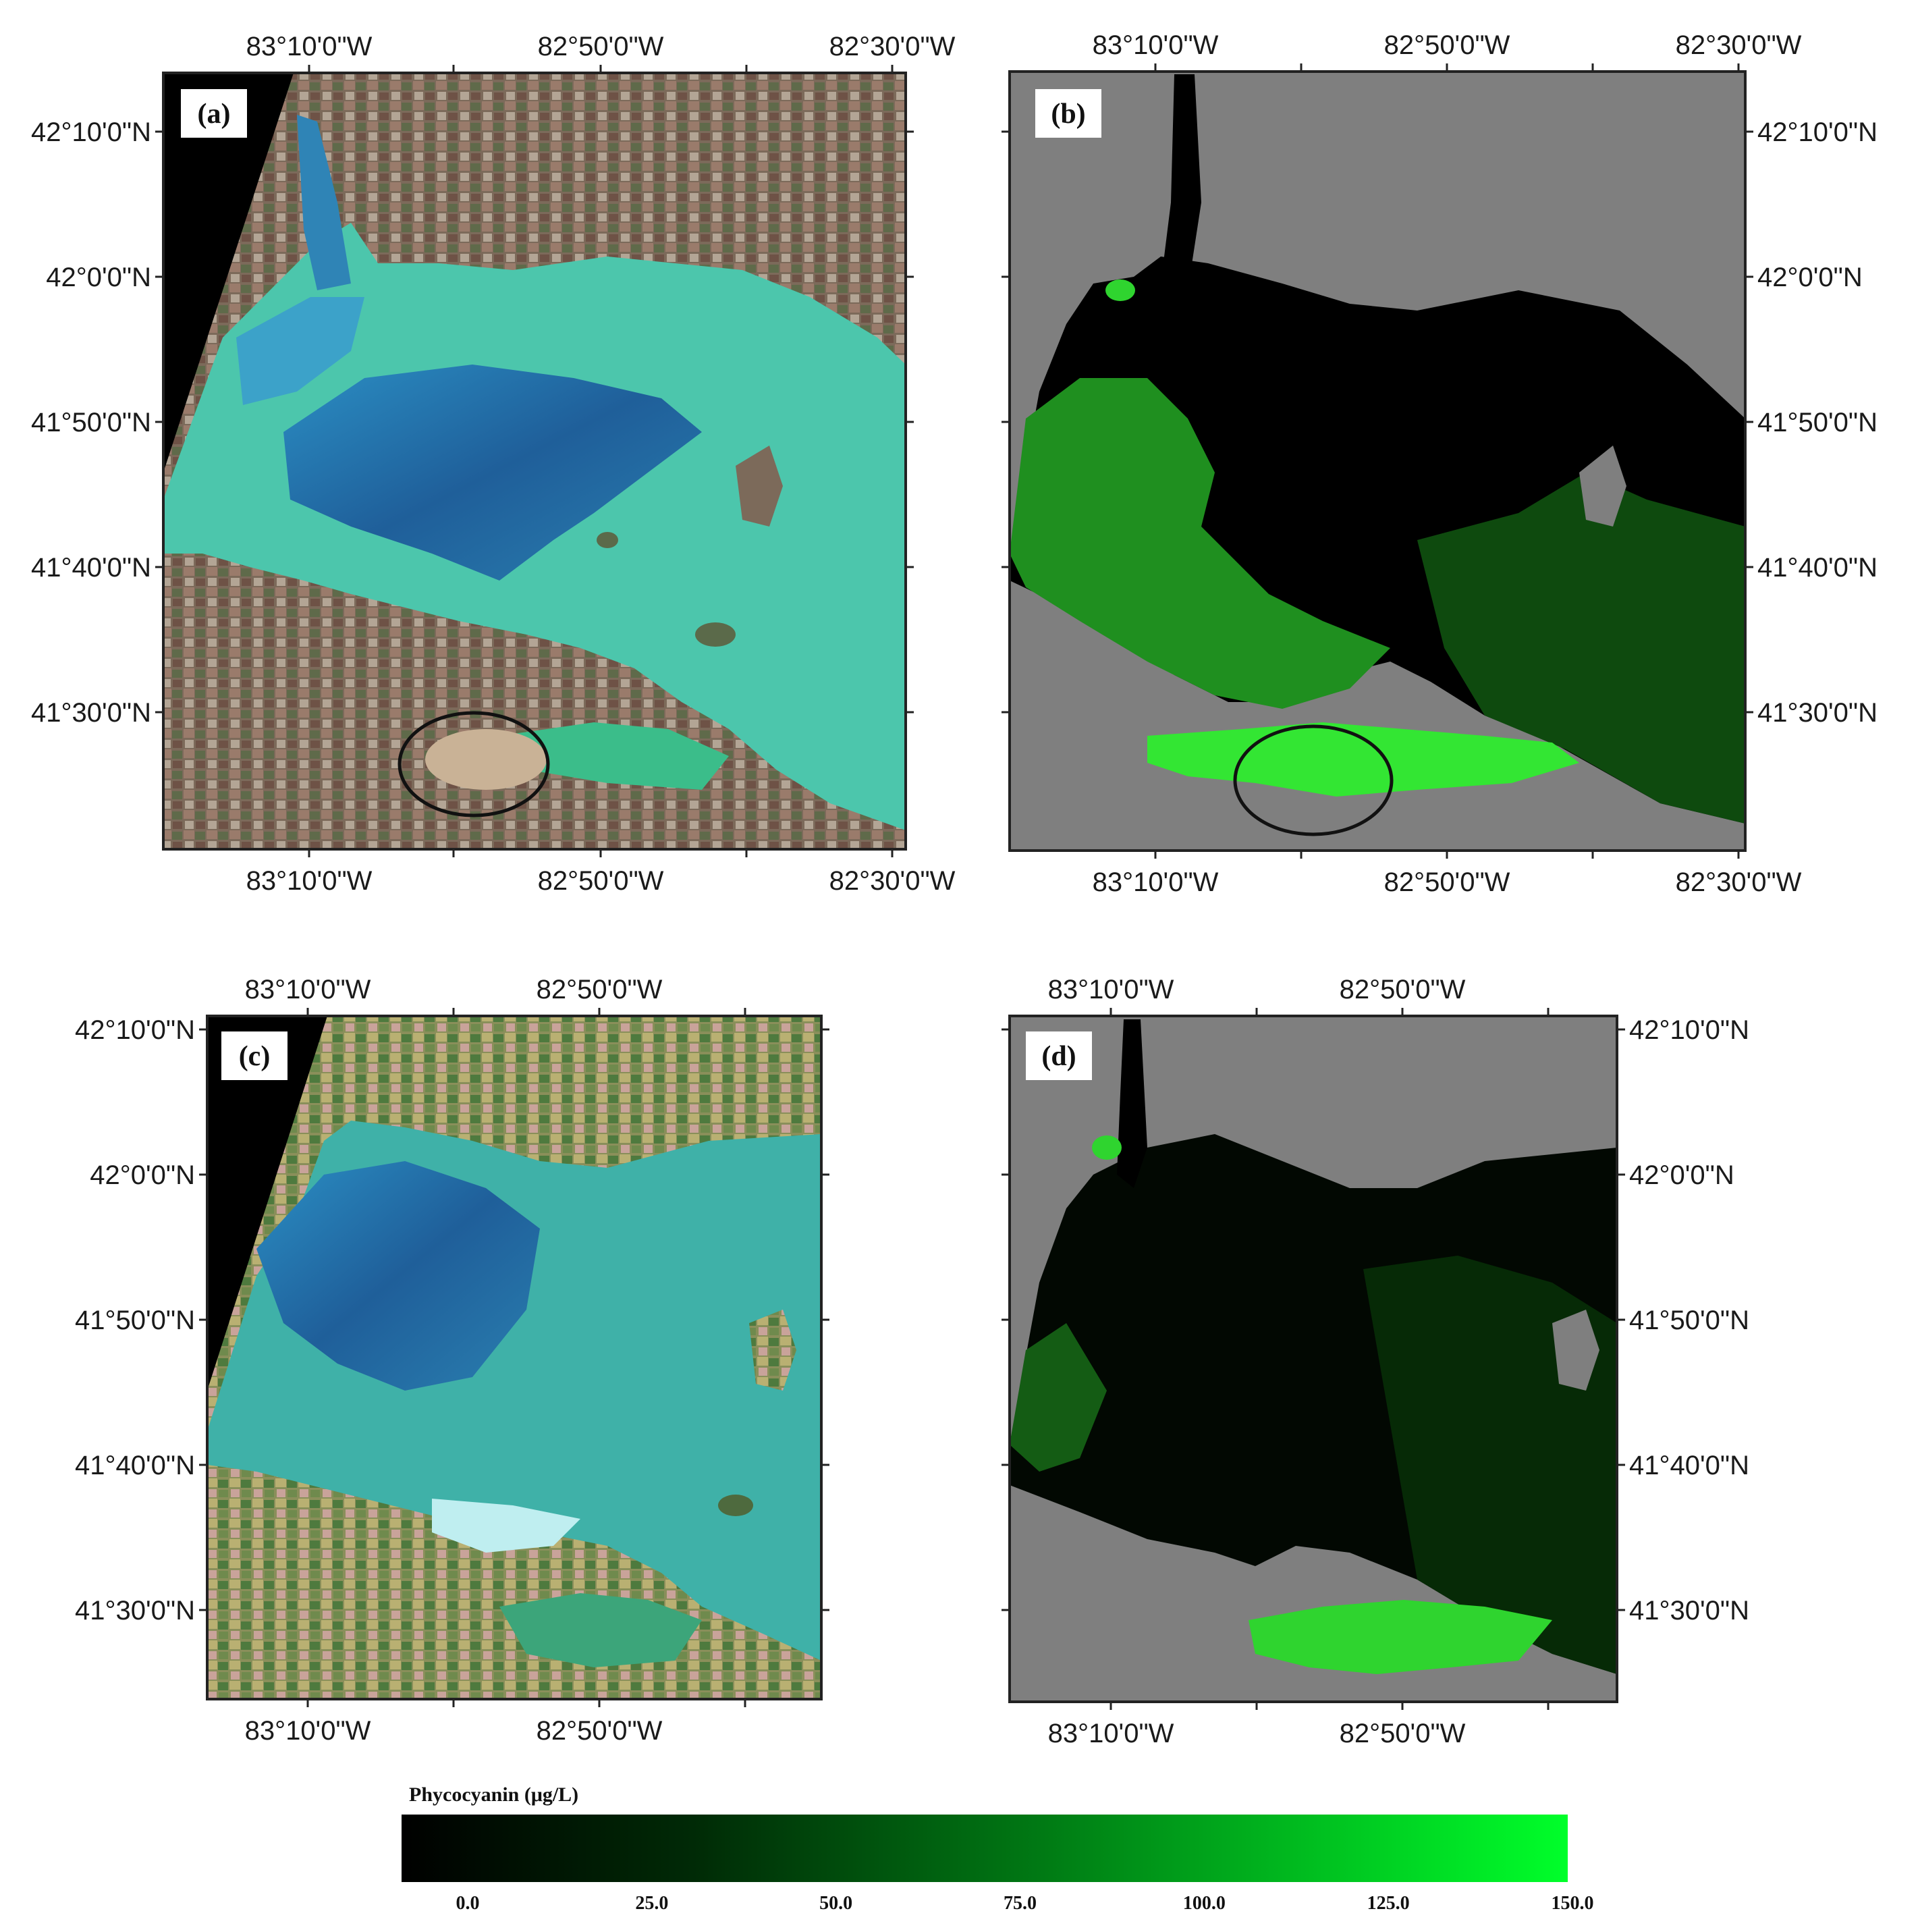 Image resolution: width=1918 pixels, height=1932 pixels. I want to click on colorbar-tick-label: 25.0, so click(651, 1903).